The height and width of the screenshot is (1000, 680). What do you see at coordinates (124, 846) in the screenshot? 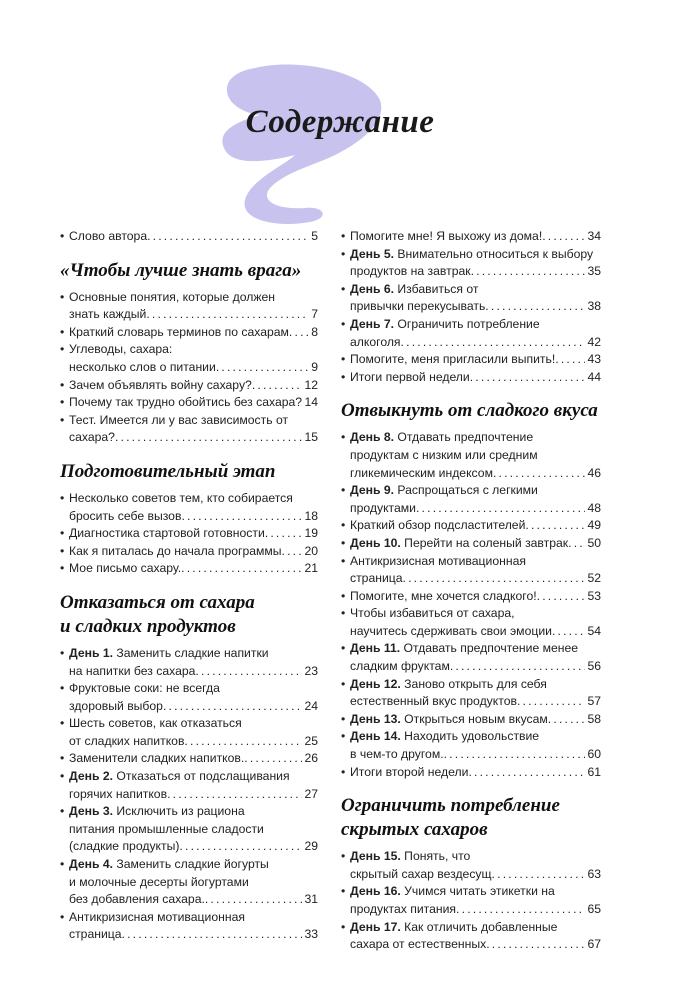
I see `toc-entry-title: (сладкие продукты)` at bounding box center [124, 846].